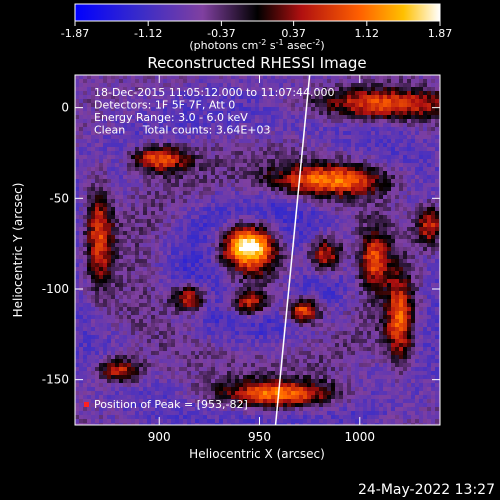 The height and width of the screenshot is (500, 500). I want to click on colorbar-tick-label: 0.37, so click(293, 33).